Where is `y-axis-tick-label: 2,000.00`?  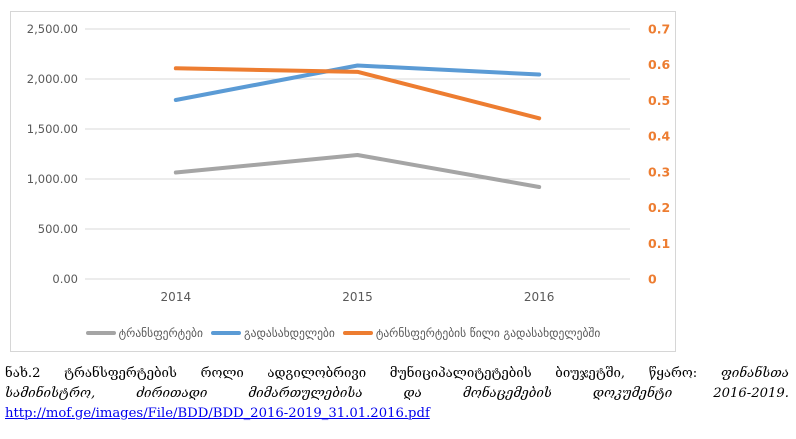 y-axis-tick-label: 2,000.00 is located at coordinates (52, 79).